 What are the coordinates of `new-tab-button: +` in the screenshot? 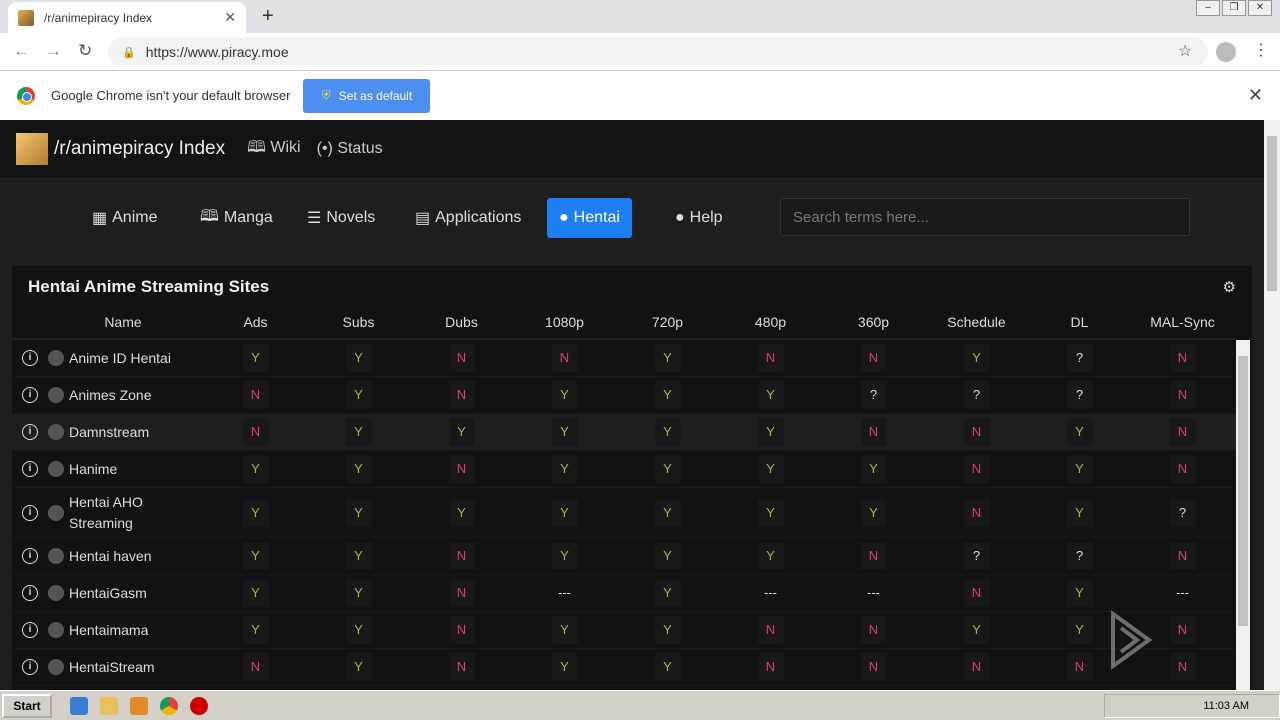 It's located at (268, 16).